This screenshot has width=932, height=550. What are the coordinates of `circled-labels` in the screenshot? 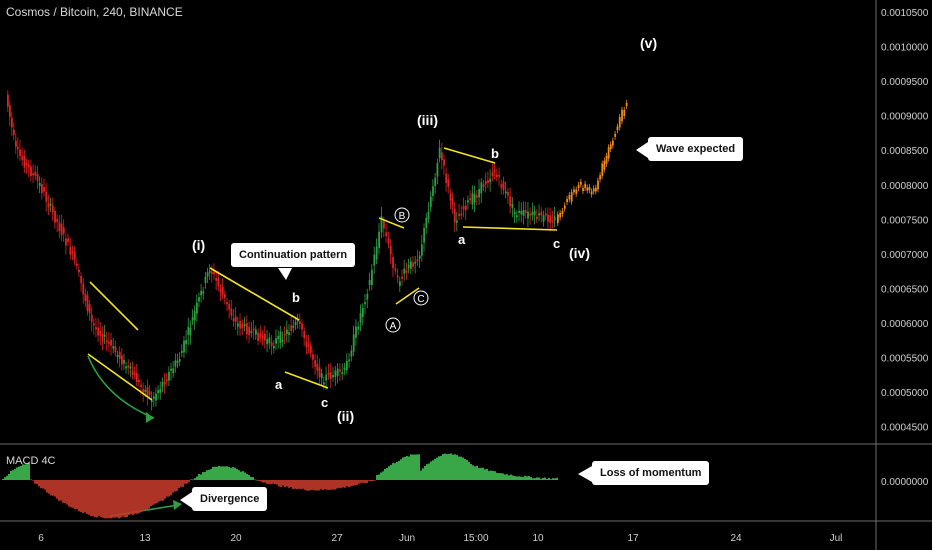 It's located at (407, 270).